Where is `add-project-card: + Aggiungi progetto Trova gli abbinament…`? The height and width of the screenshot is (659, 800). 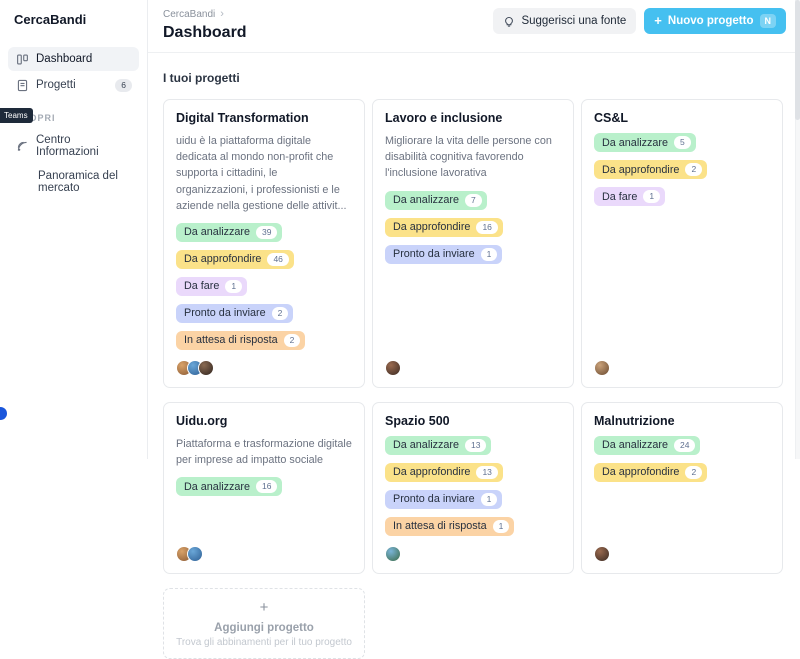
add-project-card: + Aggiungi progetto Trova gli abbinament… is located at coordinates (264, 623).